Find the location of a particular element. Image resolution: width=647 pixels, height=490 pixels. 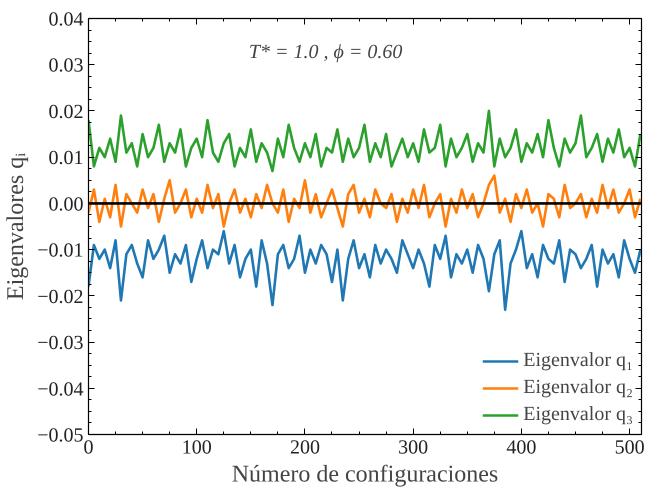

y-tick-label: −0.05 is located at coordinates (60, 435).